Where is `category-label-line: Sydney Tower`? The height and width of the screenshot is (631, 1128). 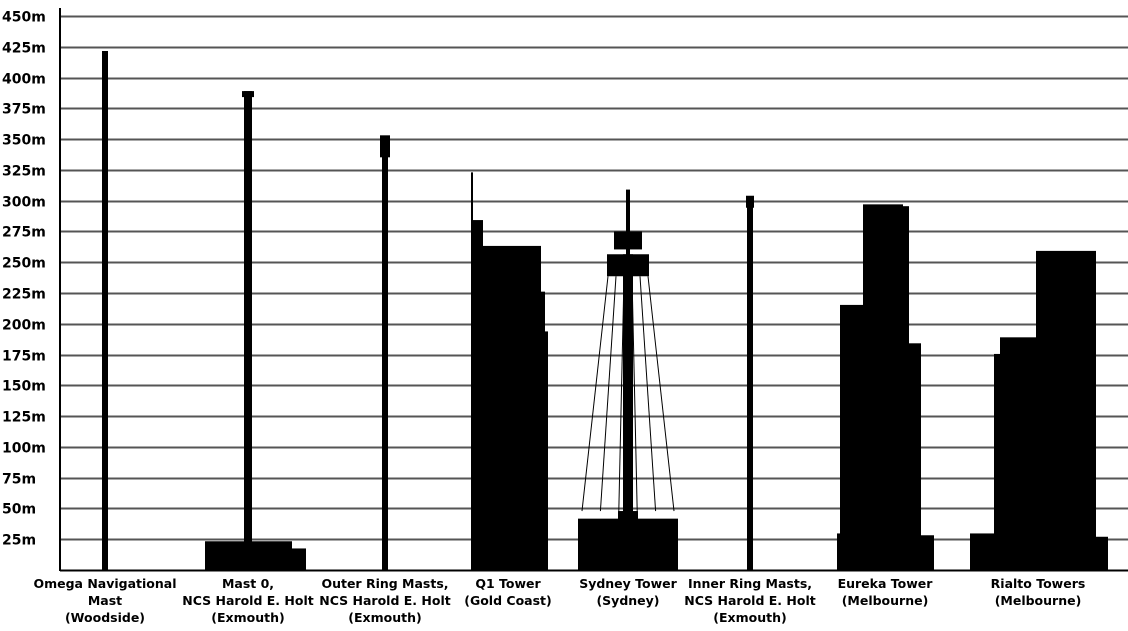 category-label-line: Sydney Tower is located at coordinates (628, 583).